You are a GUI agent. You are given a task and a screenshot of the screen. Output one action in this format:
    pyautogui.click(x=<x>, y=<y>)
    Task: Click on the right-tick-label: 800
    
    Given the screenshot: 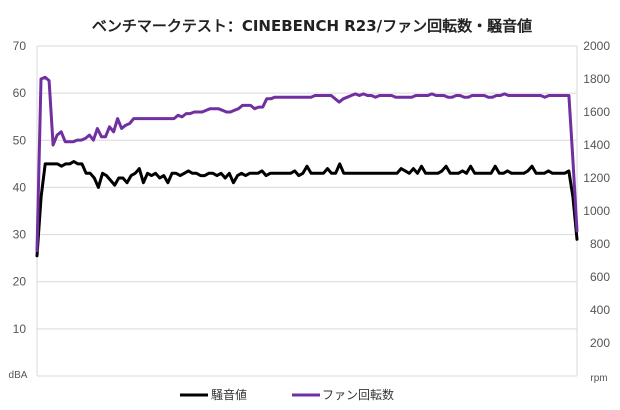 What is the action you would take?
    pyautogui.click(x=600, y=244)
    